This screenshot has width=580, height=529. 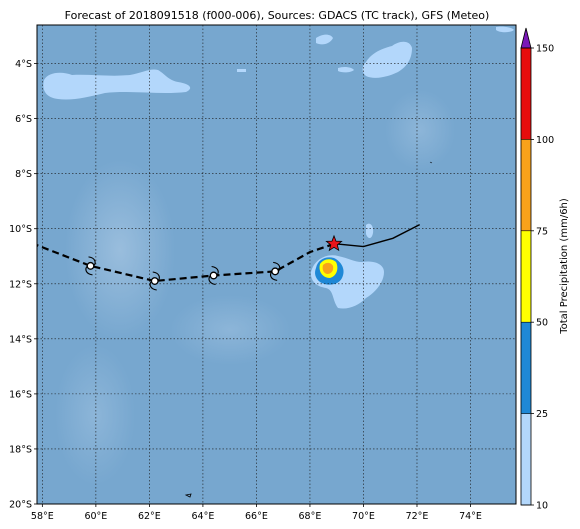 What do you see at coordinates (20, 229) in the screenshot?
I see `y-tick-label: 10°S` at bounding box center [20, 229].